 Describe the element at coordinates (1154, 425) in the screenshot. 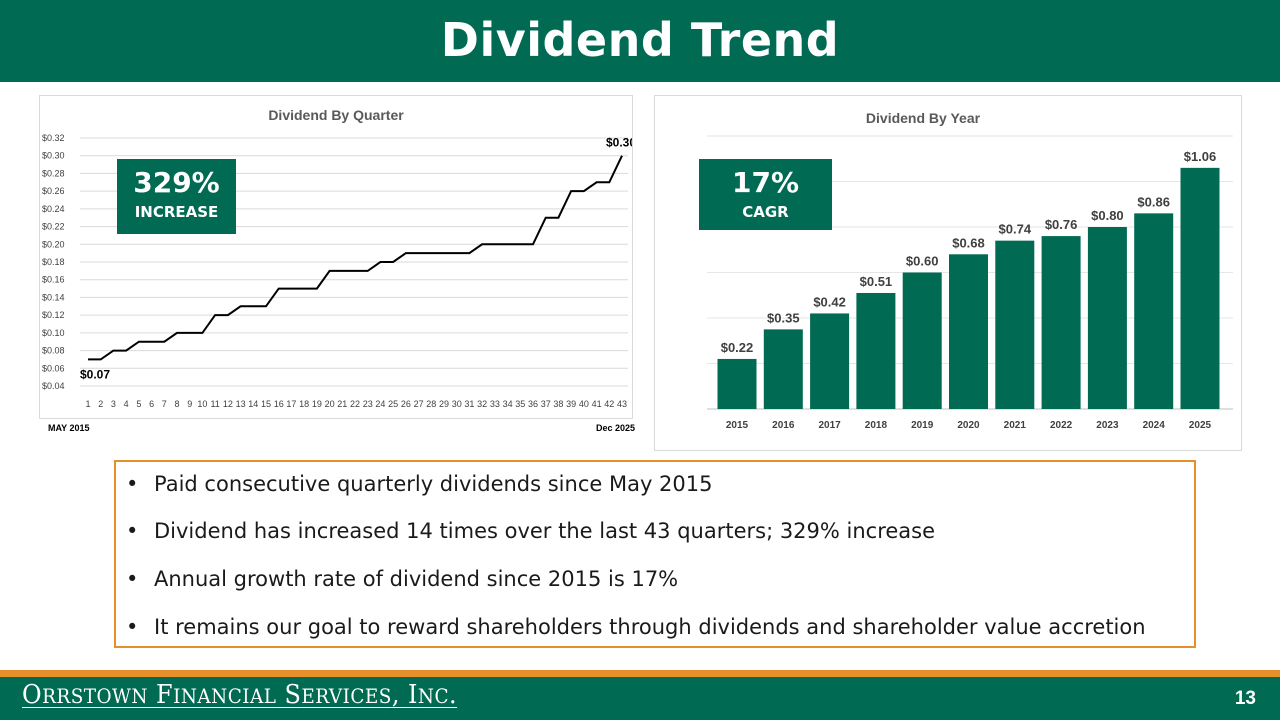

I see `year-x-tick: 2024` at that location.